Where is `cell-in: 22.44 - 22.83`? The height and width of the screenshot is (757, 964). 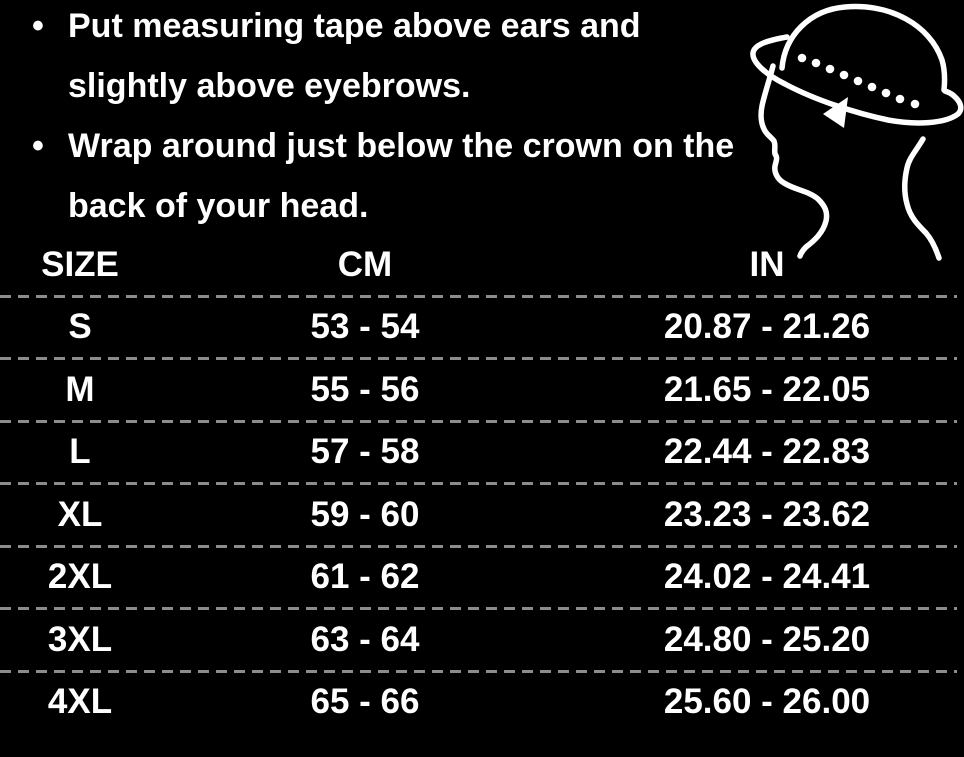 cell-in: 22.44 - 22.83 is located at coordinates (767, 452).